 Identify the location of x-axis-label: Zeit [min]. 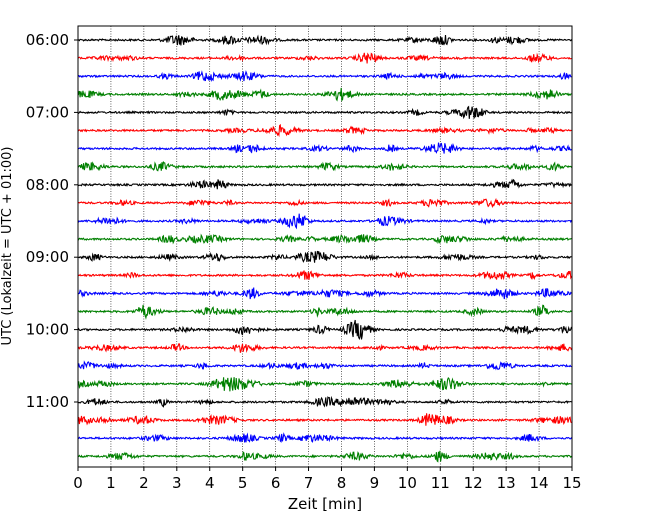
(325, 504).